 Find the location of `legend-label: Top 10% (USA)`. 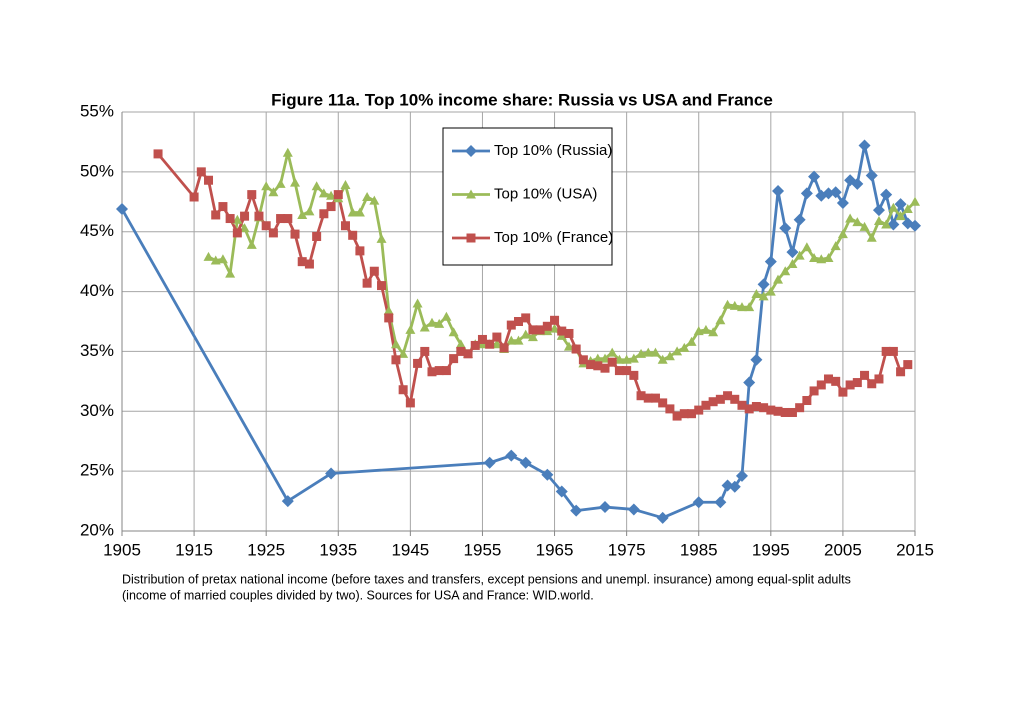

legend-label: Top 10% (USA) is located at coordinates (545, 193).